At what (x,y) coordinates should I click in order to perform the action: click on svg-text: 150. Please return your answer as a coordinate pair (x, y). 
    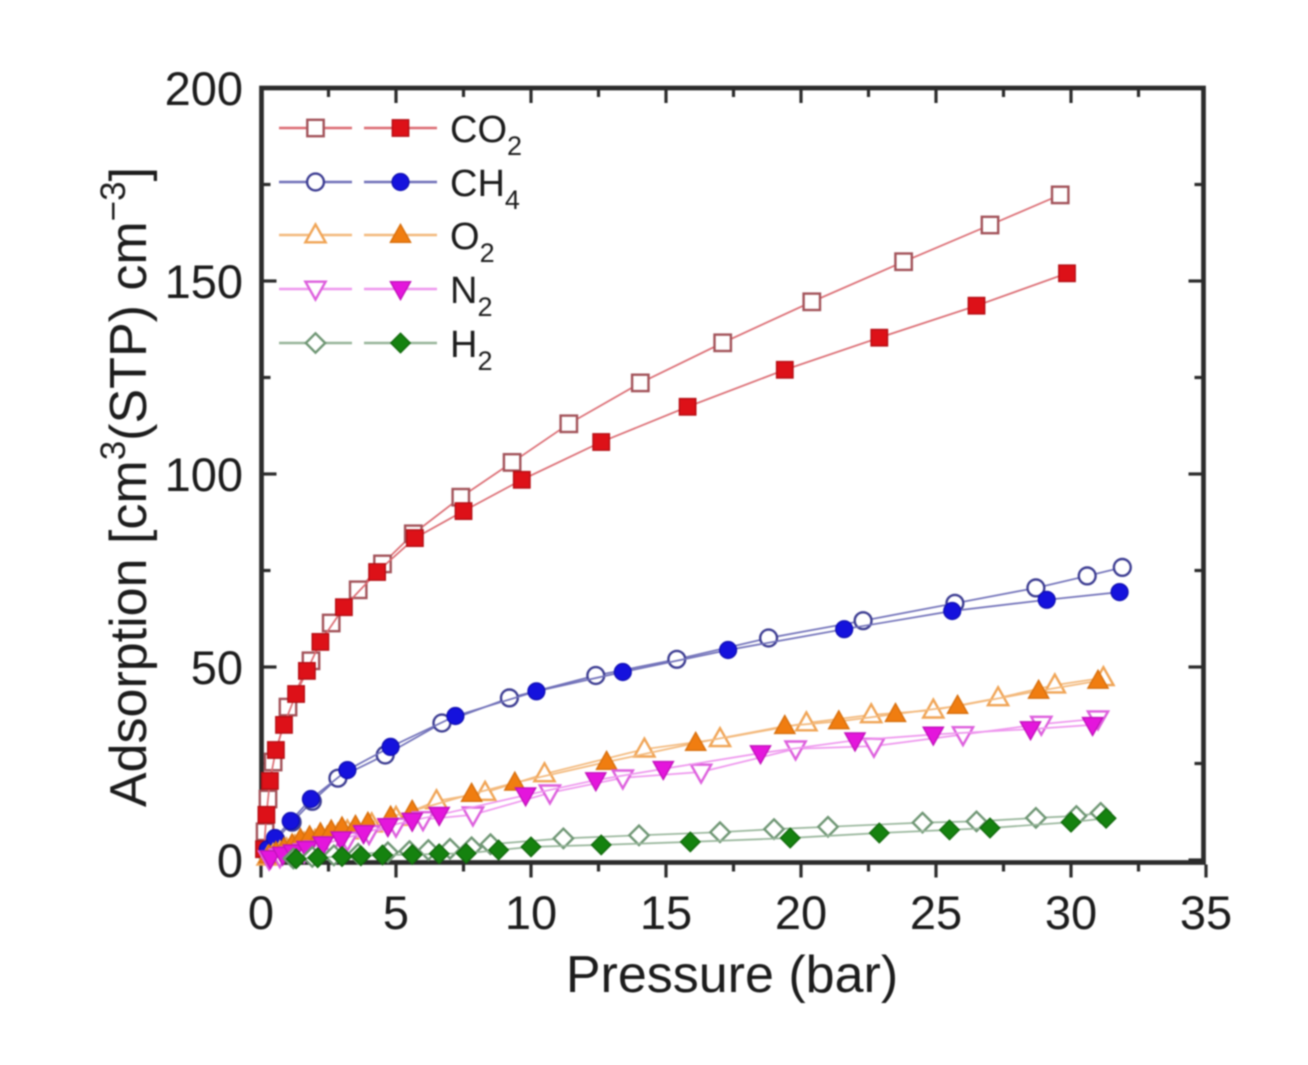
    Looking at the image, I should click on (204, 281).